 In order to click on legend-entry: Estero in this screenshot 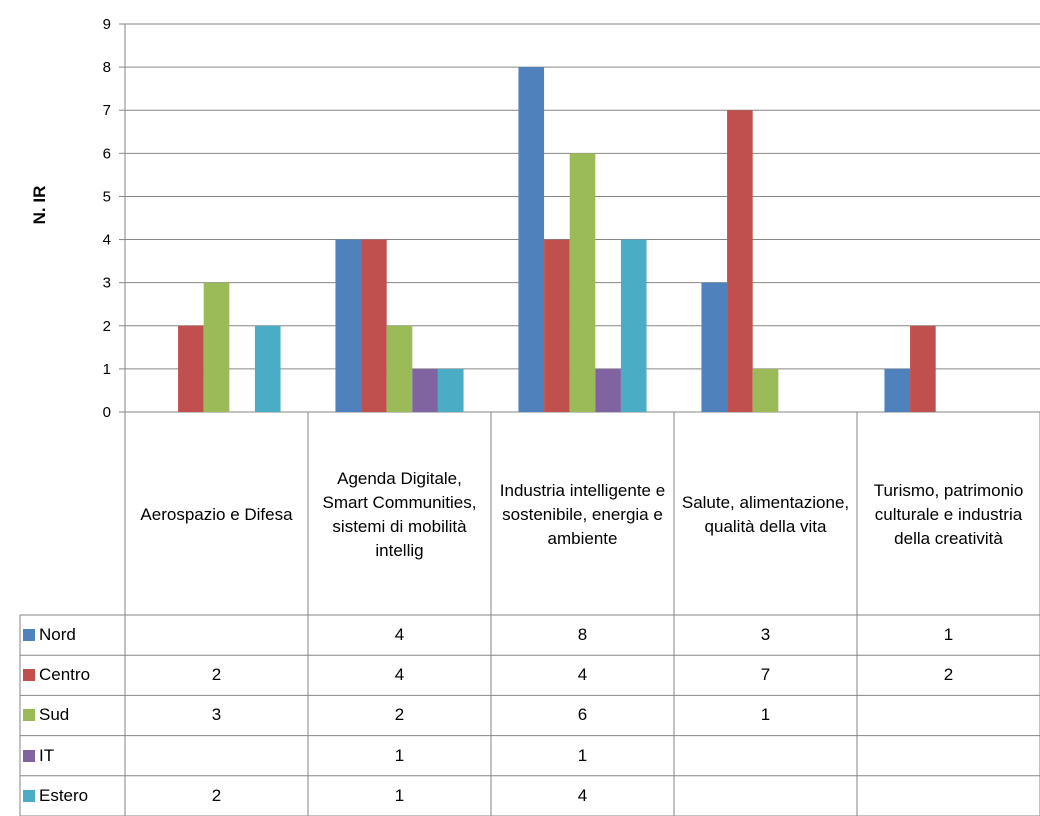, I will do `click(74, 796)`.